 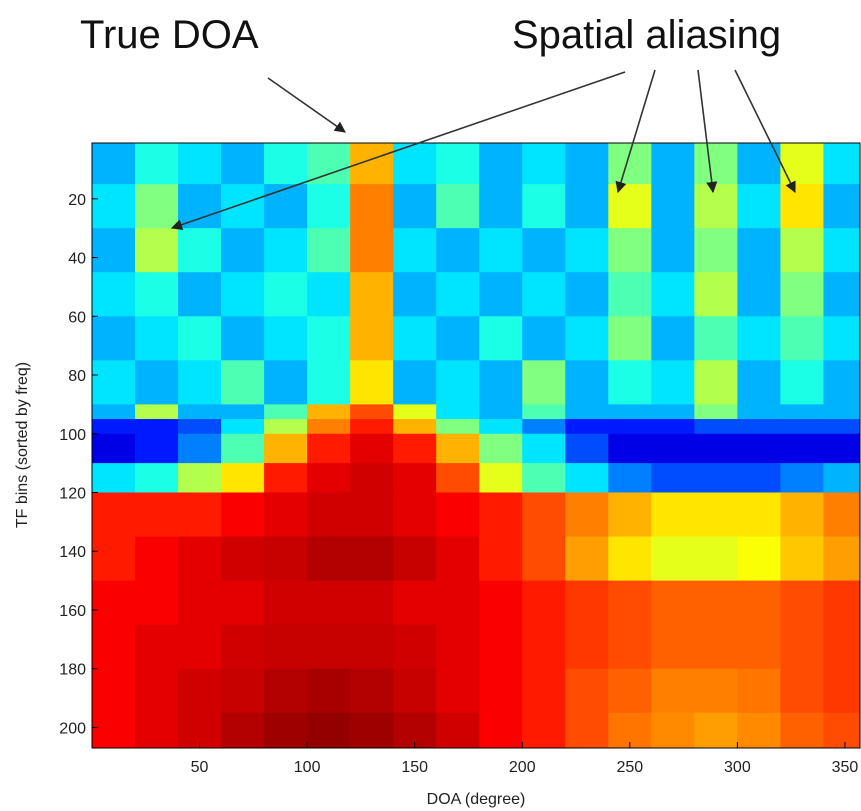 What do you see at coordinates (77, 200) in the screenshot?
I see `y-tick-label: 20` at bounding box center [77, 200].